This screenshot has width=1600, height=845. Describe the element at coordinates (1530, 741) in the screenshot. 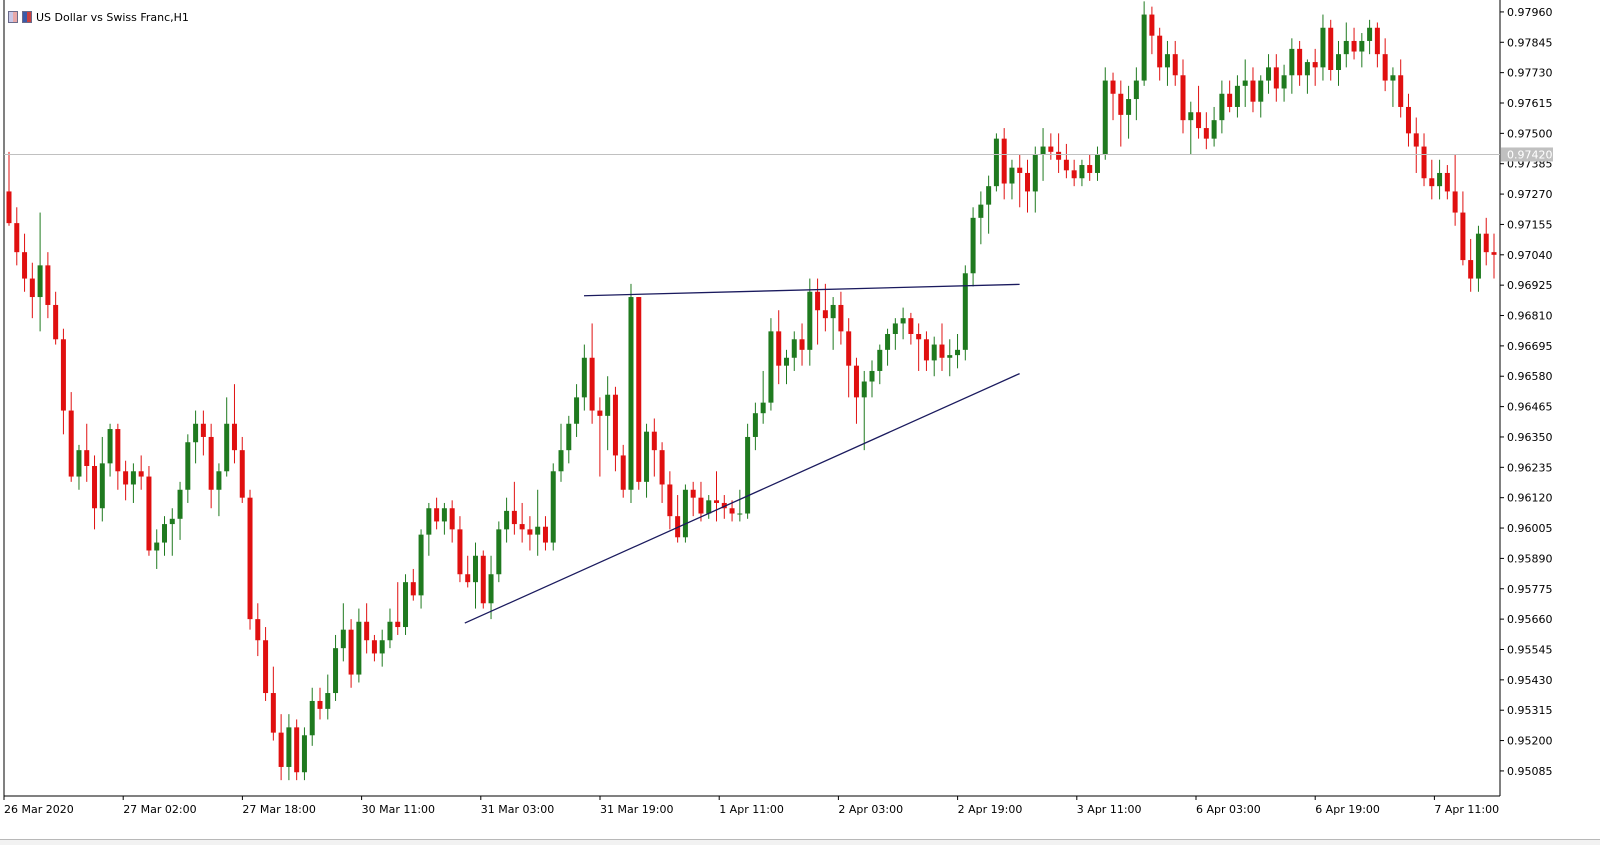

I see `price-tick-label: 0.95200` at that location.